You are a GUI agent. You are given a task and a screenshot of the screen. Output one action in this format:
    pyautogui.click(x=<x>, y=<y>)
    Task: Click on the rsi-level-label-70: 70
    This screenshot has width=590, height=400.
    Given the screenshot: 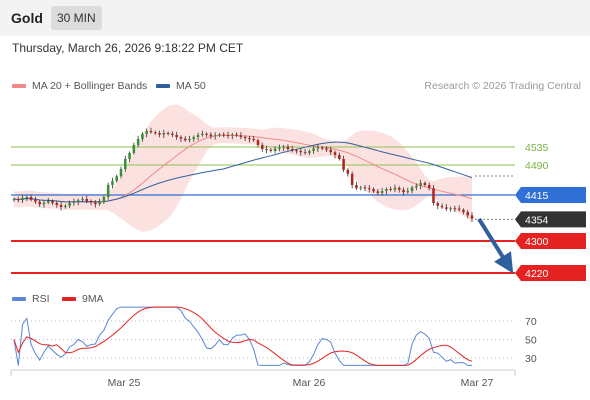 What is the action you would take?
    pyautogui.click(x=531, y=322)
    